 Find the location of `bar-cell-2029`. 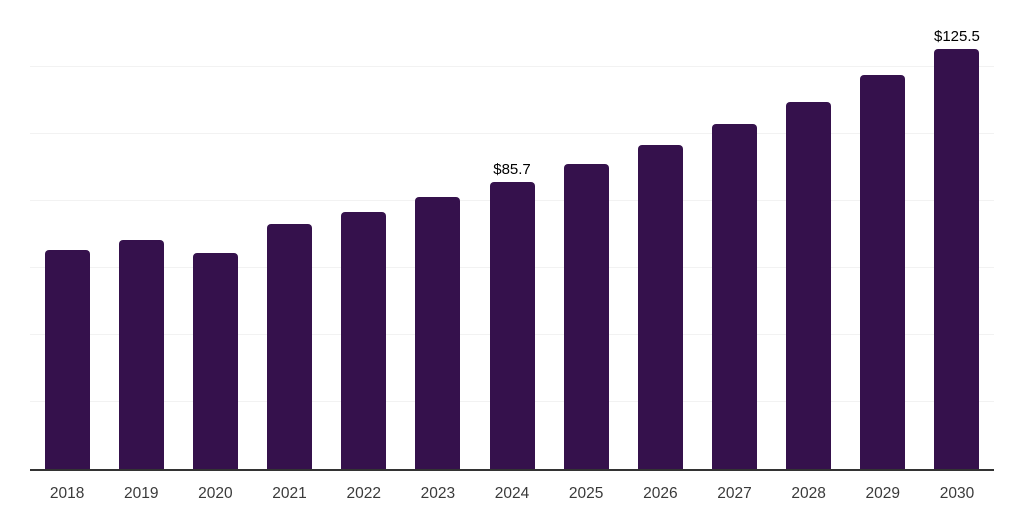

bar-cell-2029 is located at coordinates (883, 234).